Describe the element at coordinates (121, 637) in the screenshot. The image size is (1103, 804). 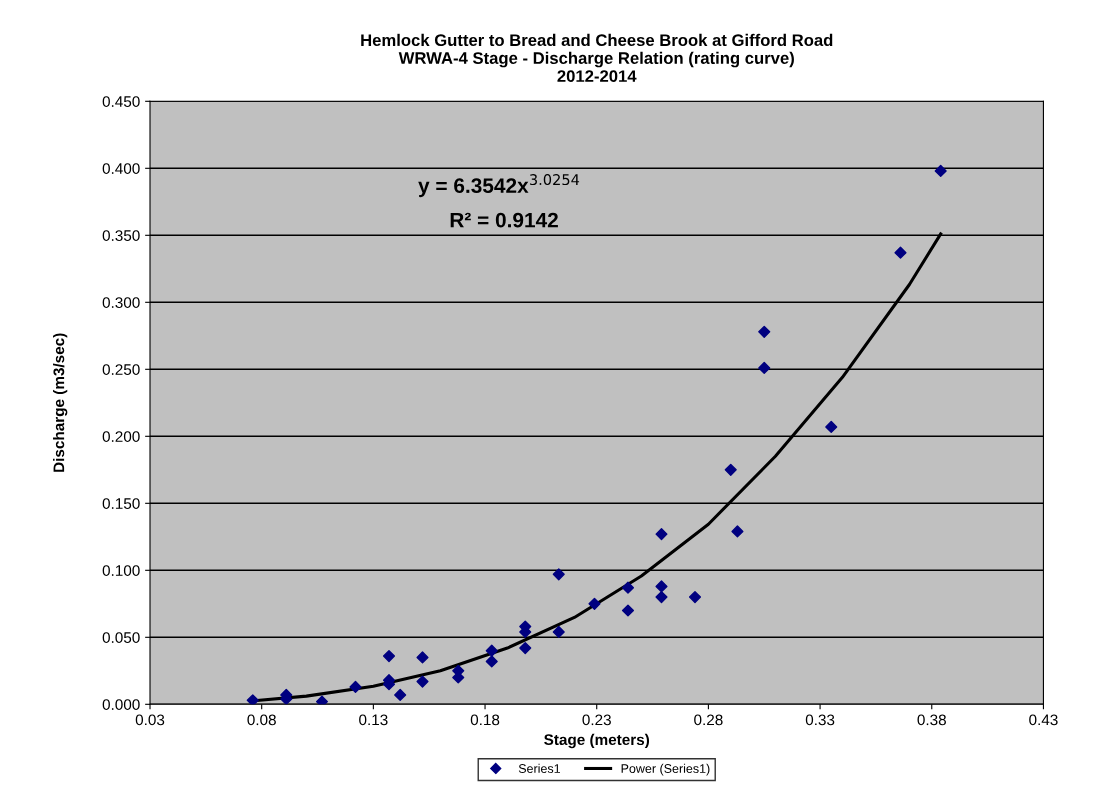
I see `y-tick-label: 0.050` at that location.